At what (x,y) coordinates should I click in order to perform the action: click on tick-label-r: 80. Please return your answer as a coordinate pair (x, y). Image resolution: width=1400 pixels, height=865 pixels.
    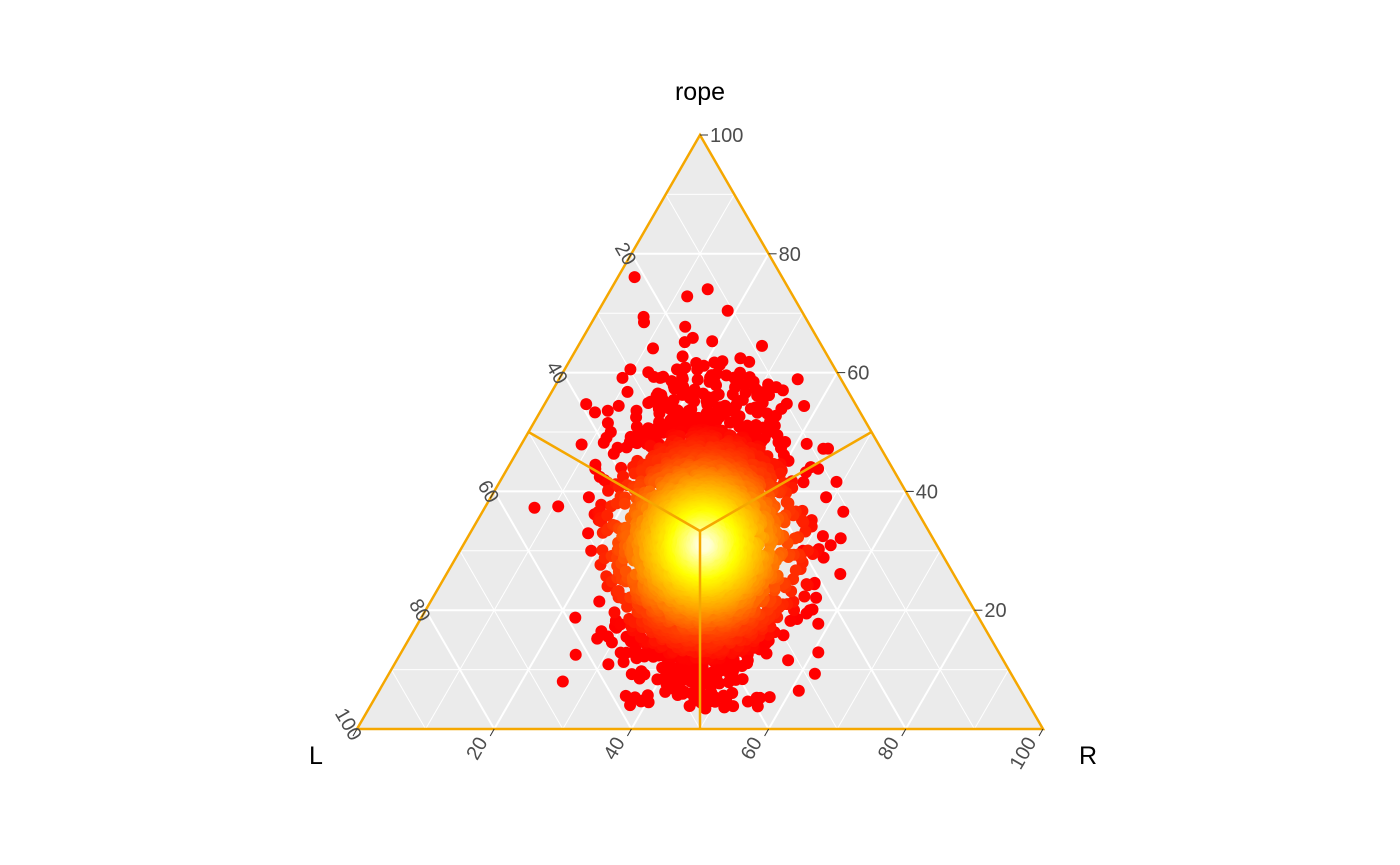
    Looking at the image, I should click on (889, 749).